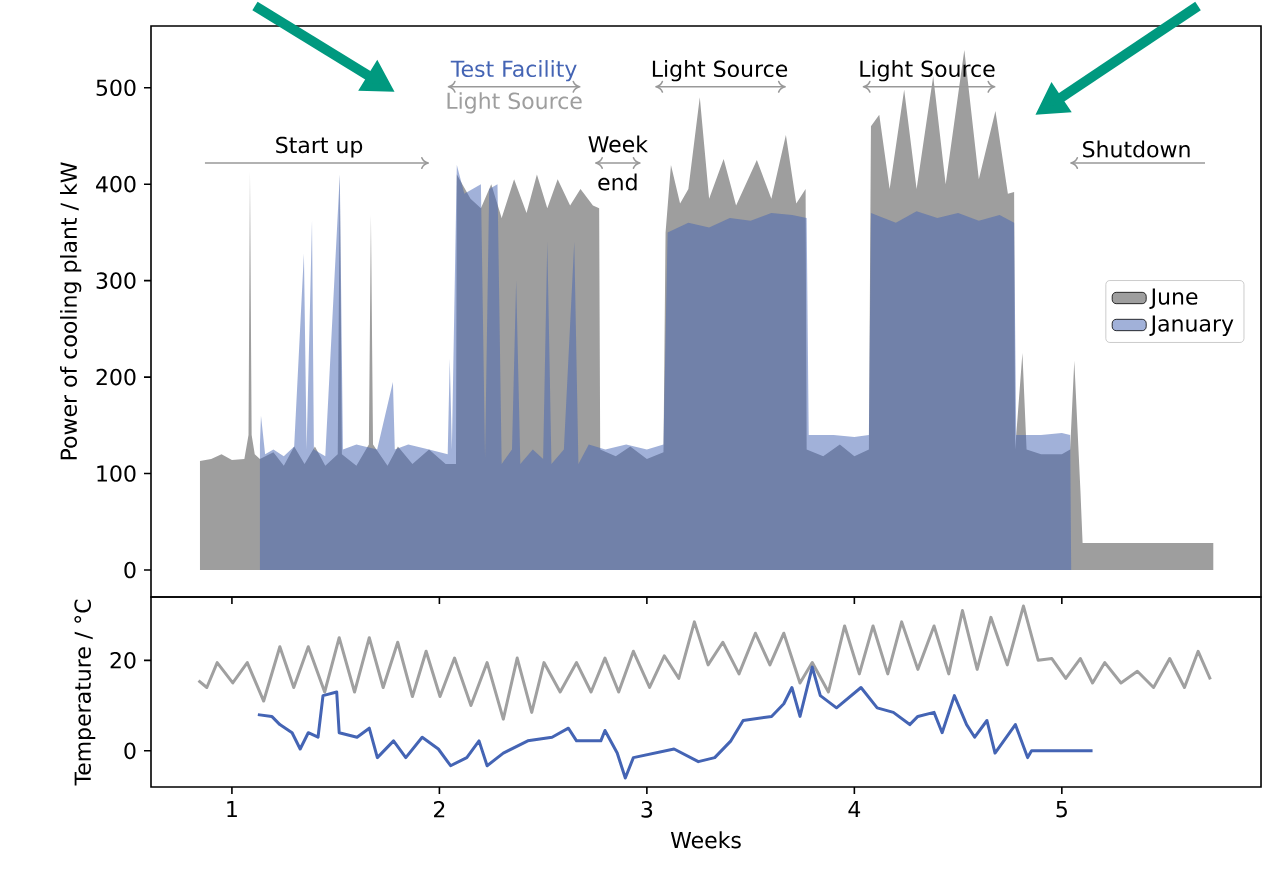  I want to click on annotation: Test Facility, so click(513, 71).